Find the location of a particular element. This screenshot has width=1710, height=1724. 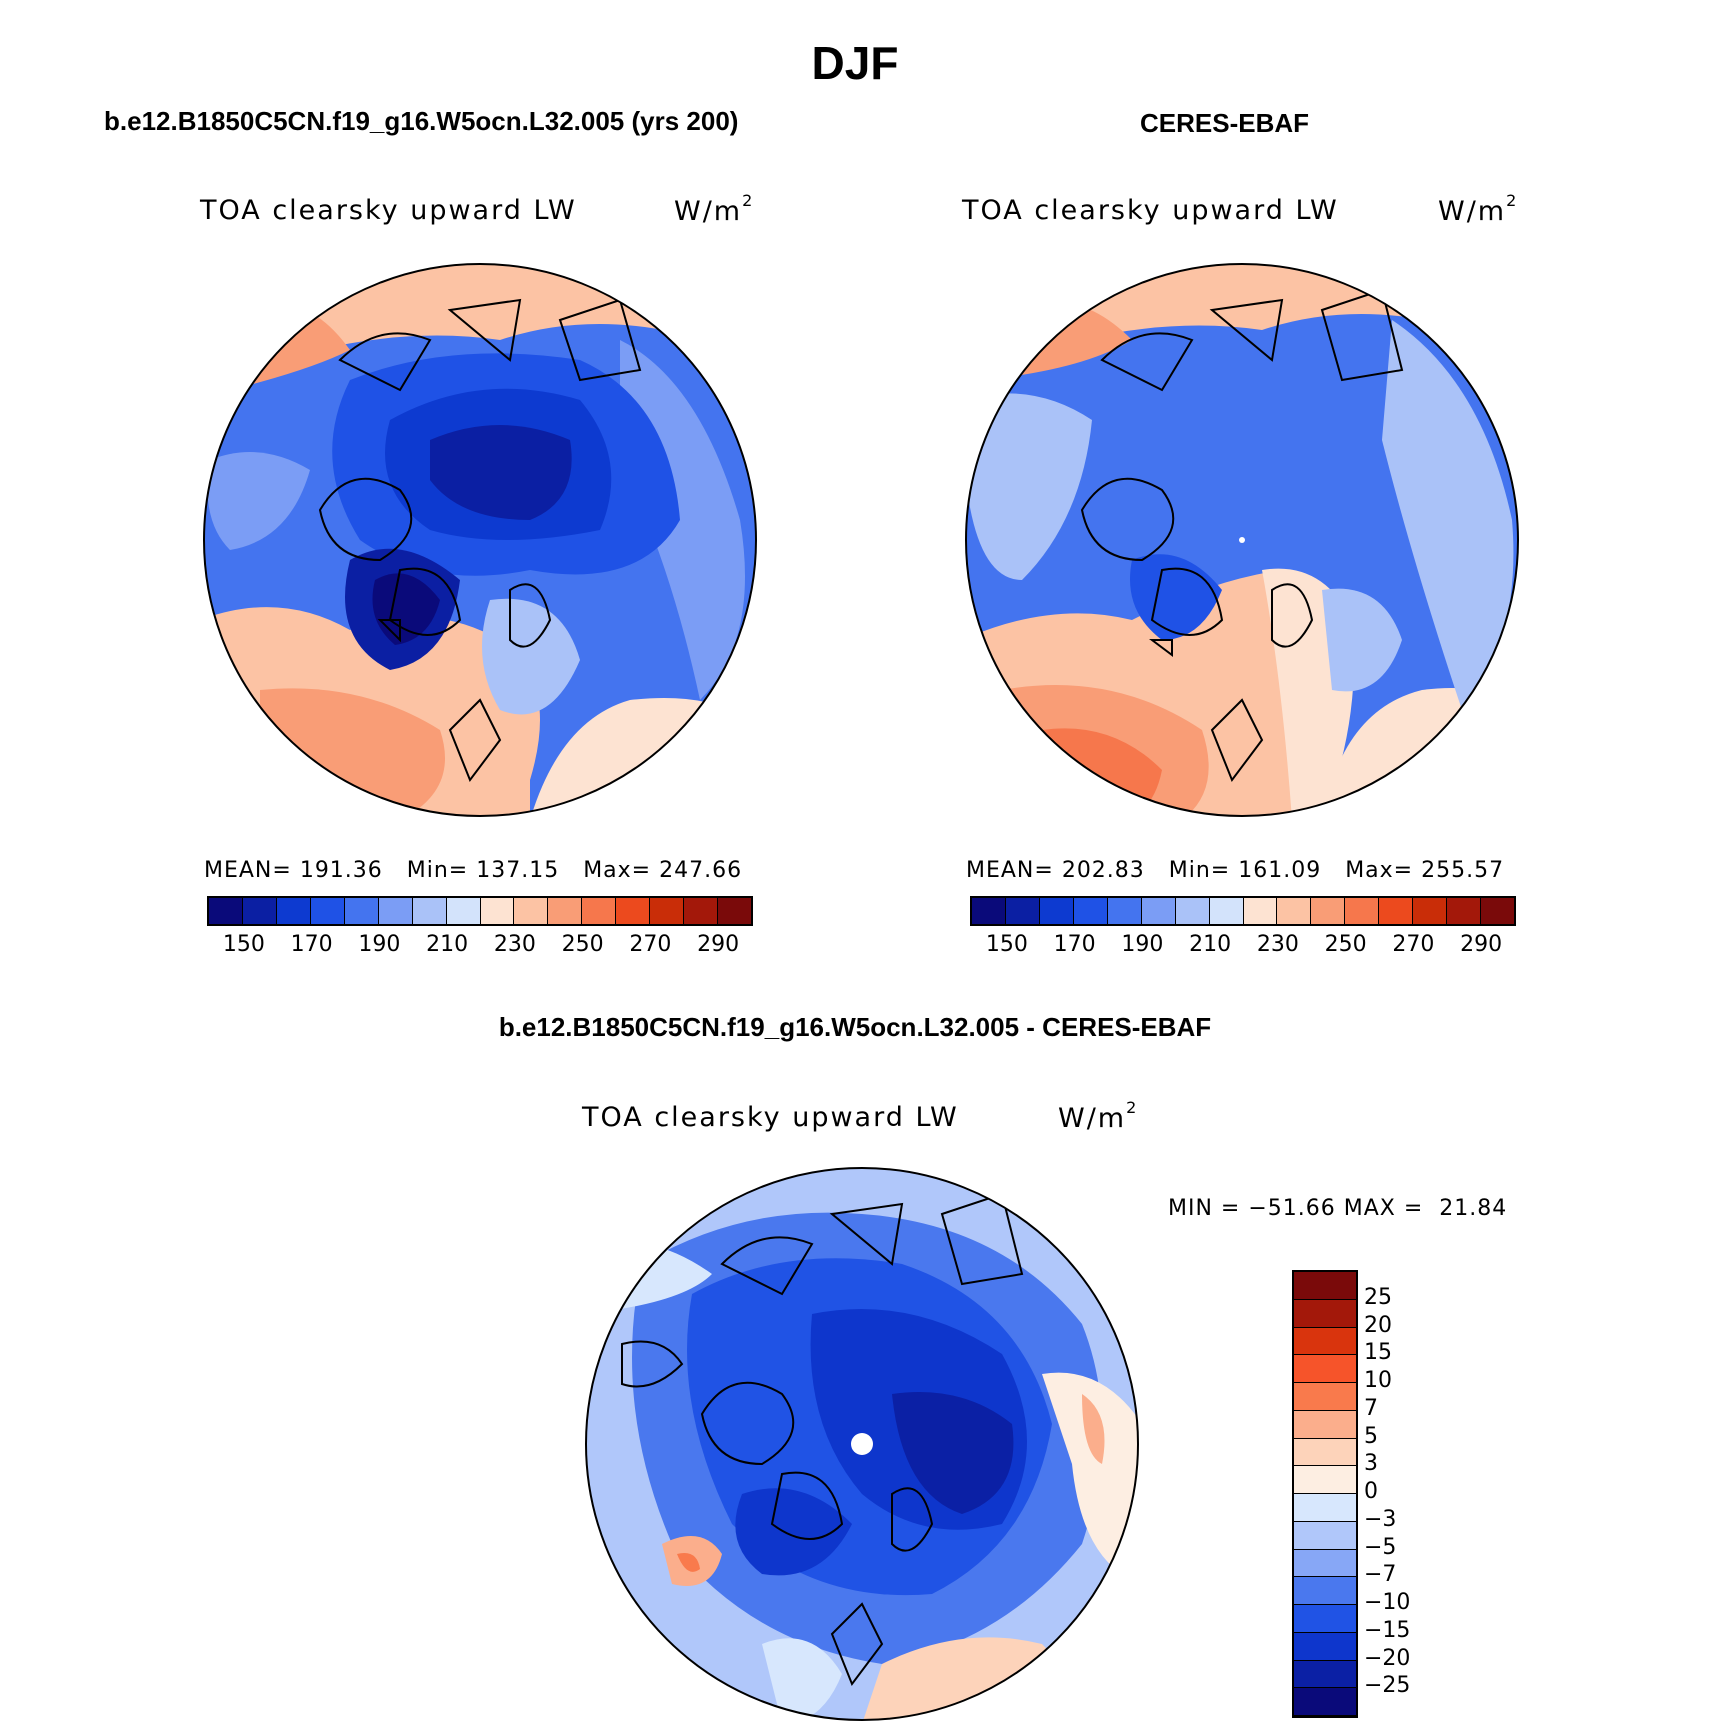

diff-colorbar-tick-label: 0 is located at coordinates (1371, 1491).